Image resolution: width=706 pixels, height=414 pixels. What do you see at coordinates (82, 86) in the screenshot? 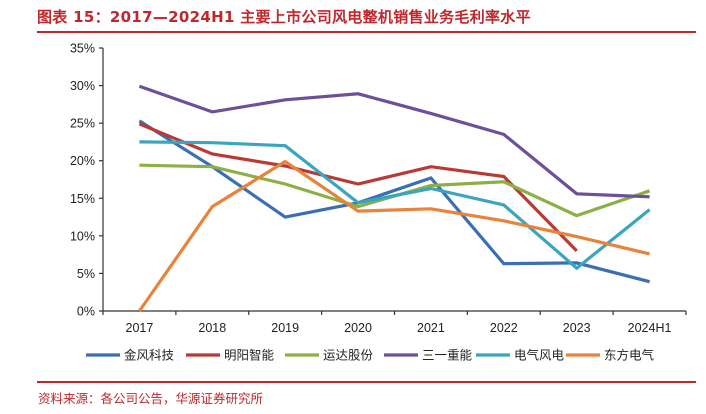
I see `y-tick-label: 30%` at bounding box center [82, 86].